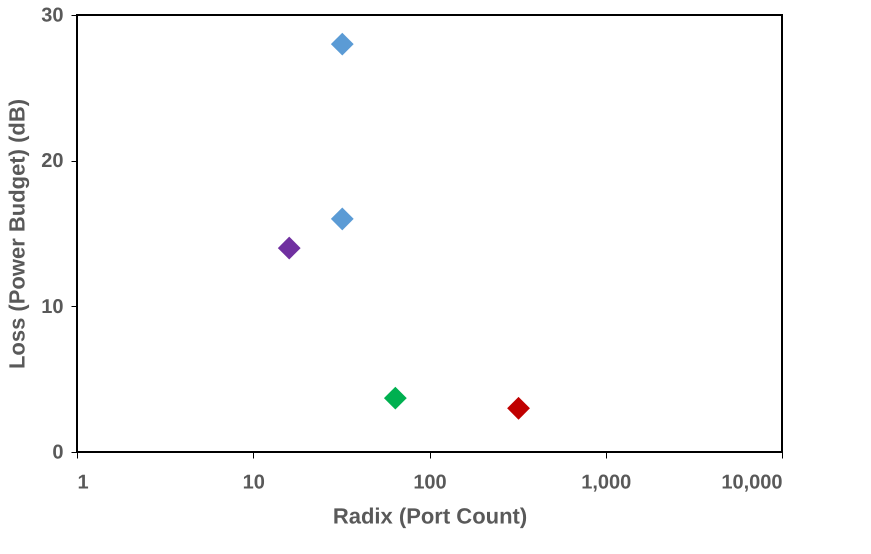 This screenshot has height=554, width=871. Describe the element at coordinates (52, 161) in the screenshot. I see `y-tick-label: 20` at that location.